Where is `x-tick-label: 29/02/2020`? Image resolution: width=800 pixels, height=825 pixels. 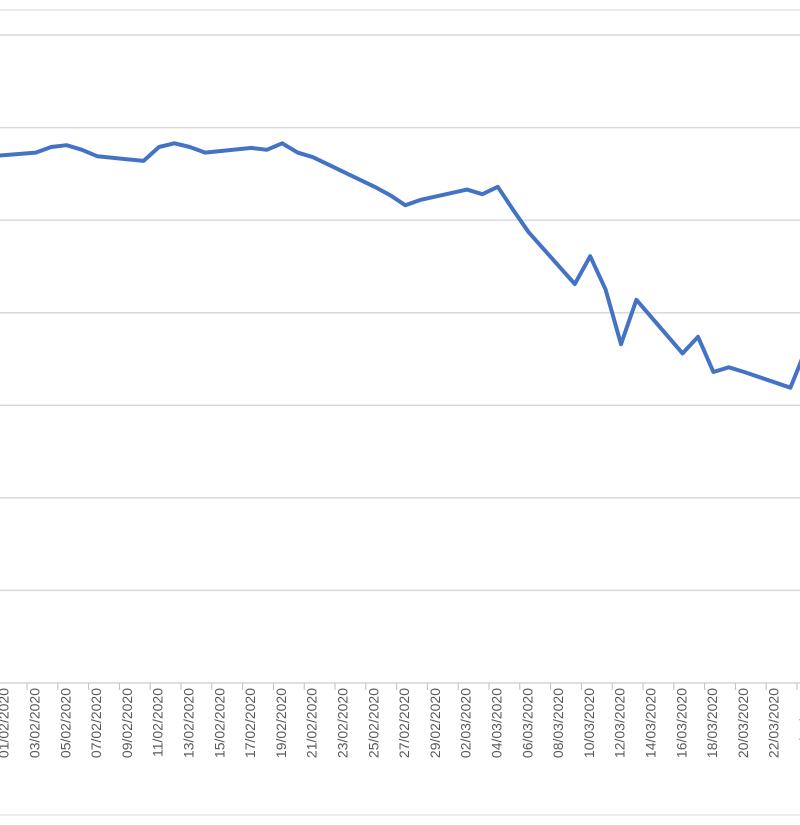
x-tick-label: 29/02/2020 is located at coordinates (435, 723).